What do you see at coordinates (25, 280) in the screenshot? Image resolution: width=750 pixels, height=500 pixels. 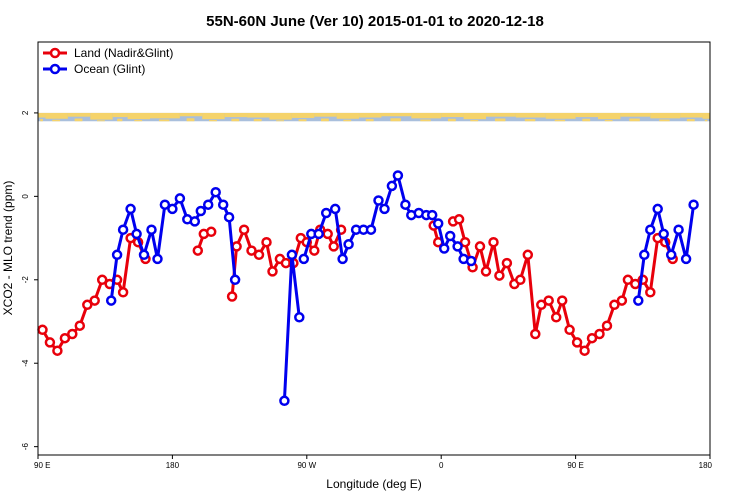 I see `y-tick-label: -2` at bounding box center [25, 280].